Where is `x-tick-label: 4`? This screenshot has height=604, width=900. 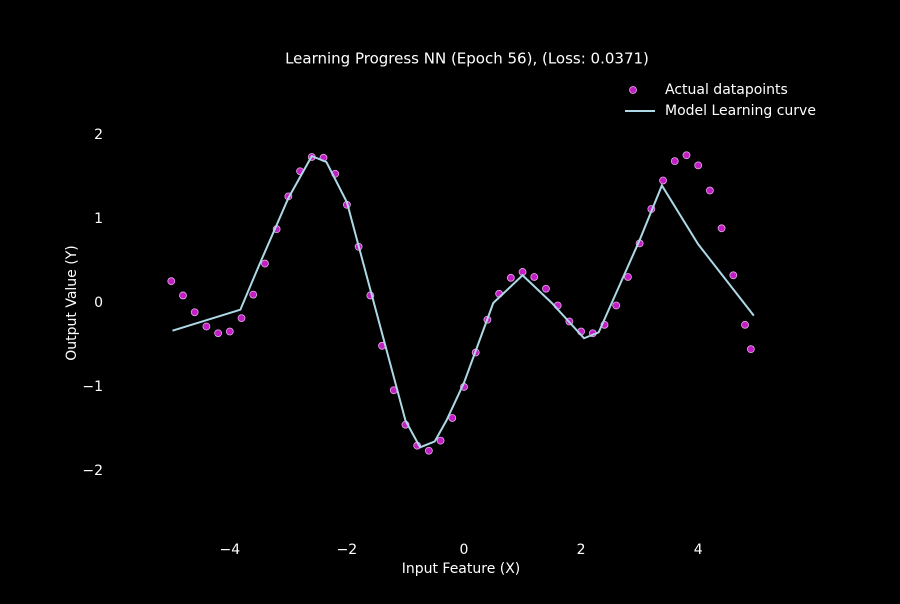 x-tick-label: 4 is located at coordinates (698, 550).